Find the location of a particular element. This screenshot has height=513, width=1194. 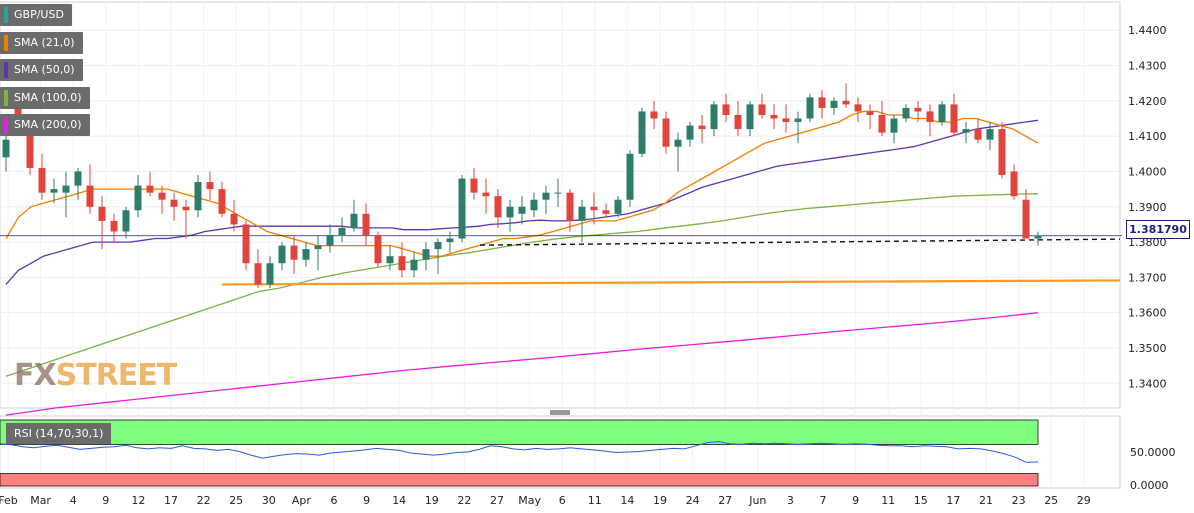

x-tick-label: 30 is located at coordinates (269, 500).